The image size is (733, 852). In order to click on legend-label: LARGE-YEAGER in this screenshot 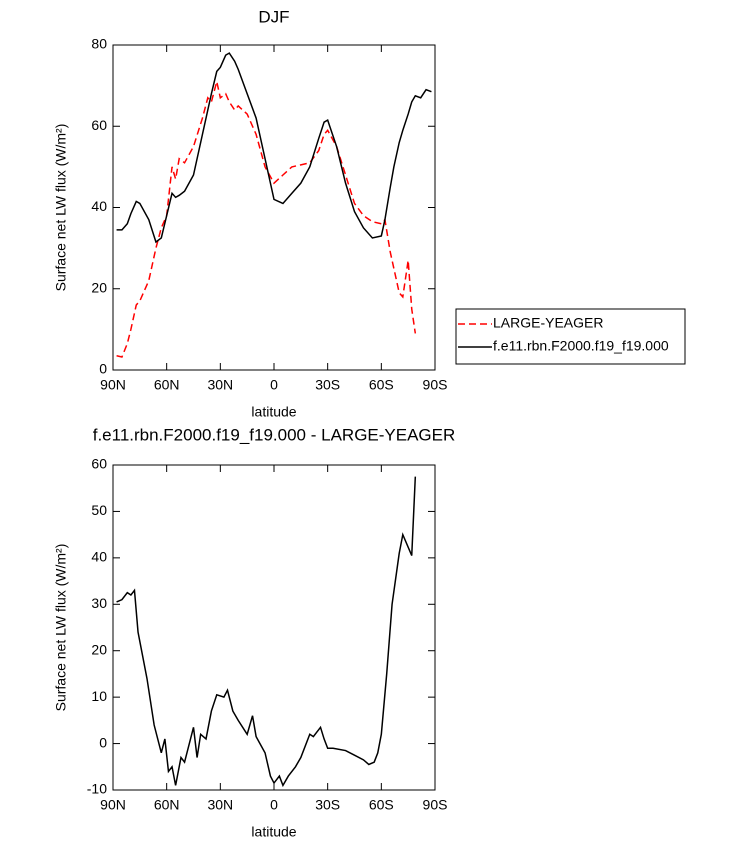, I will do `click(548, 323)`.